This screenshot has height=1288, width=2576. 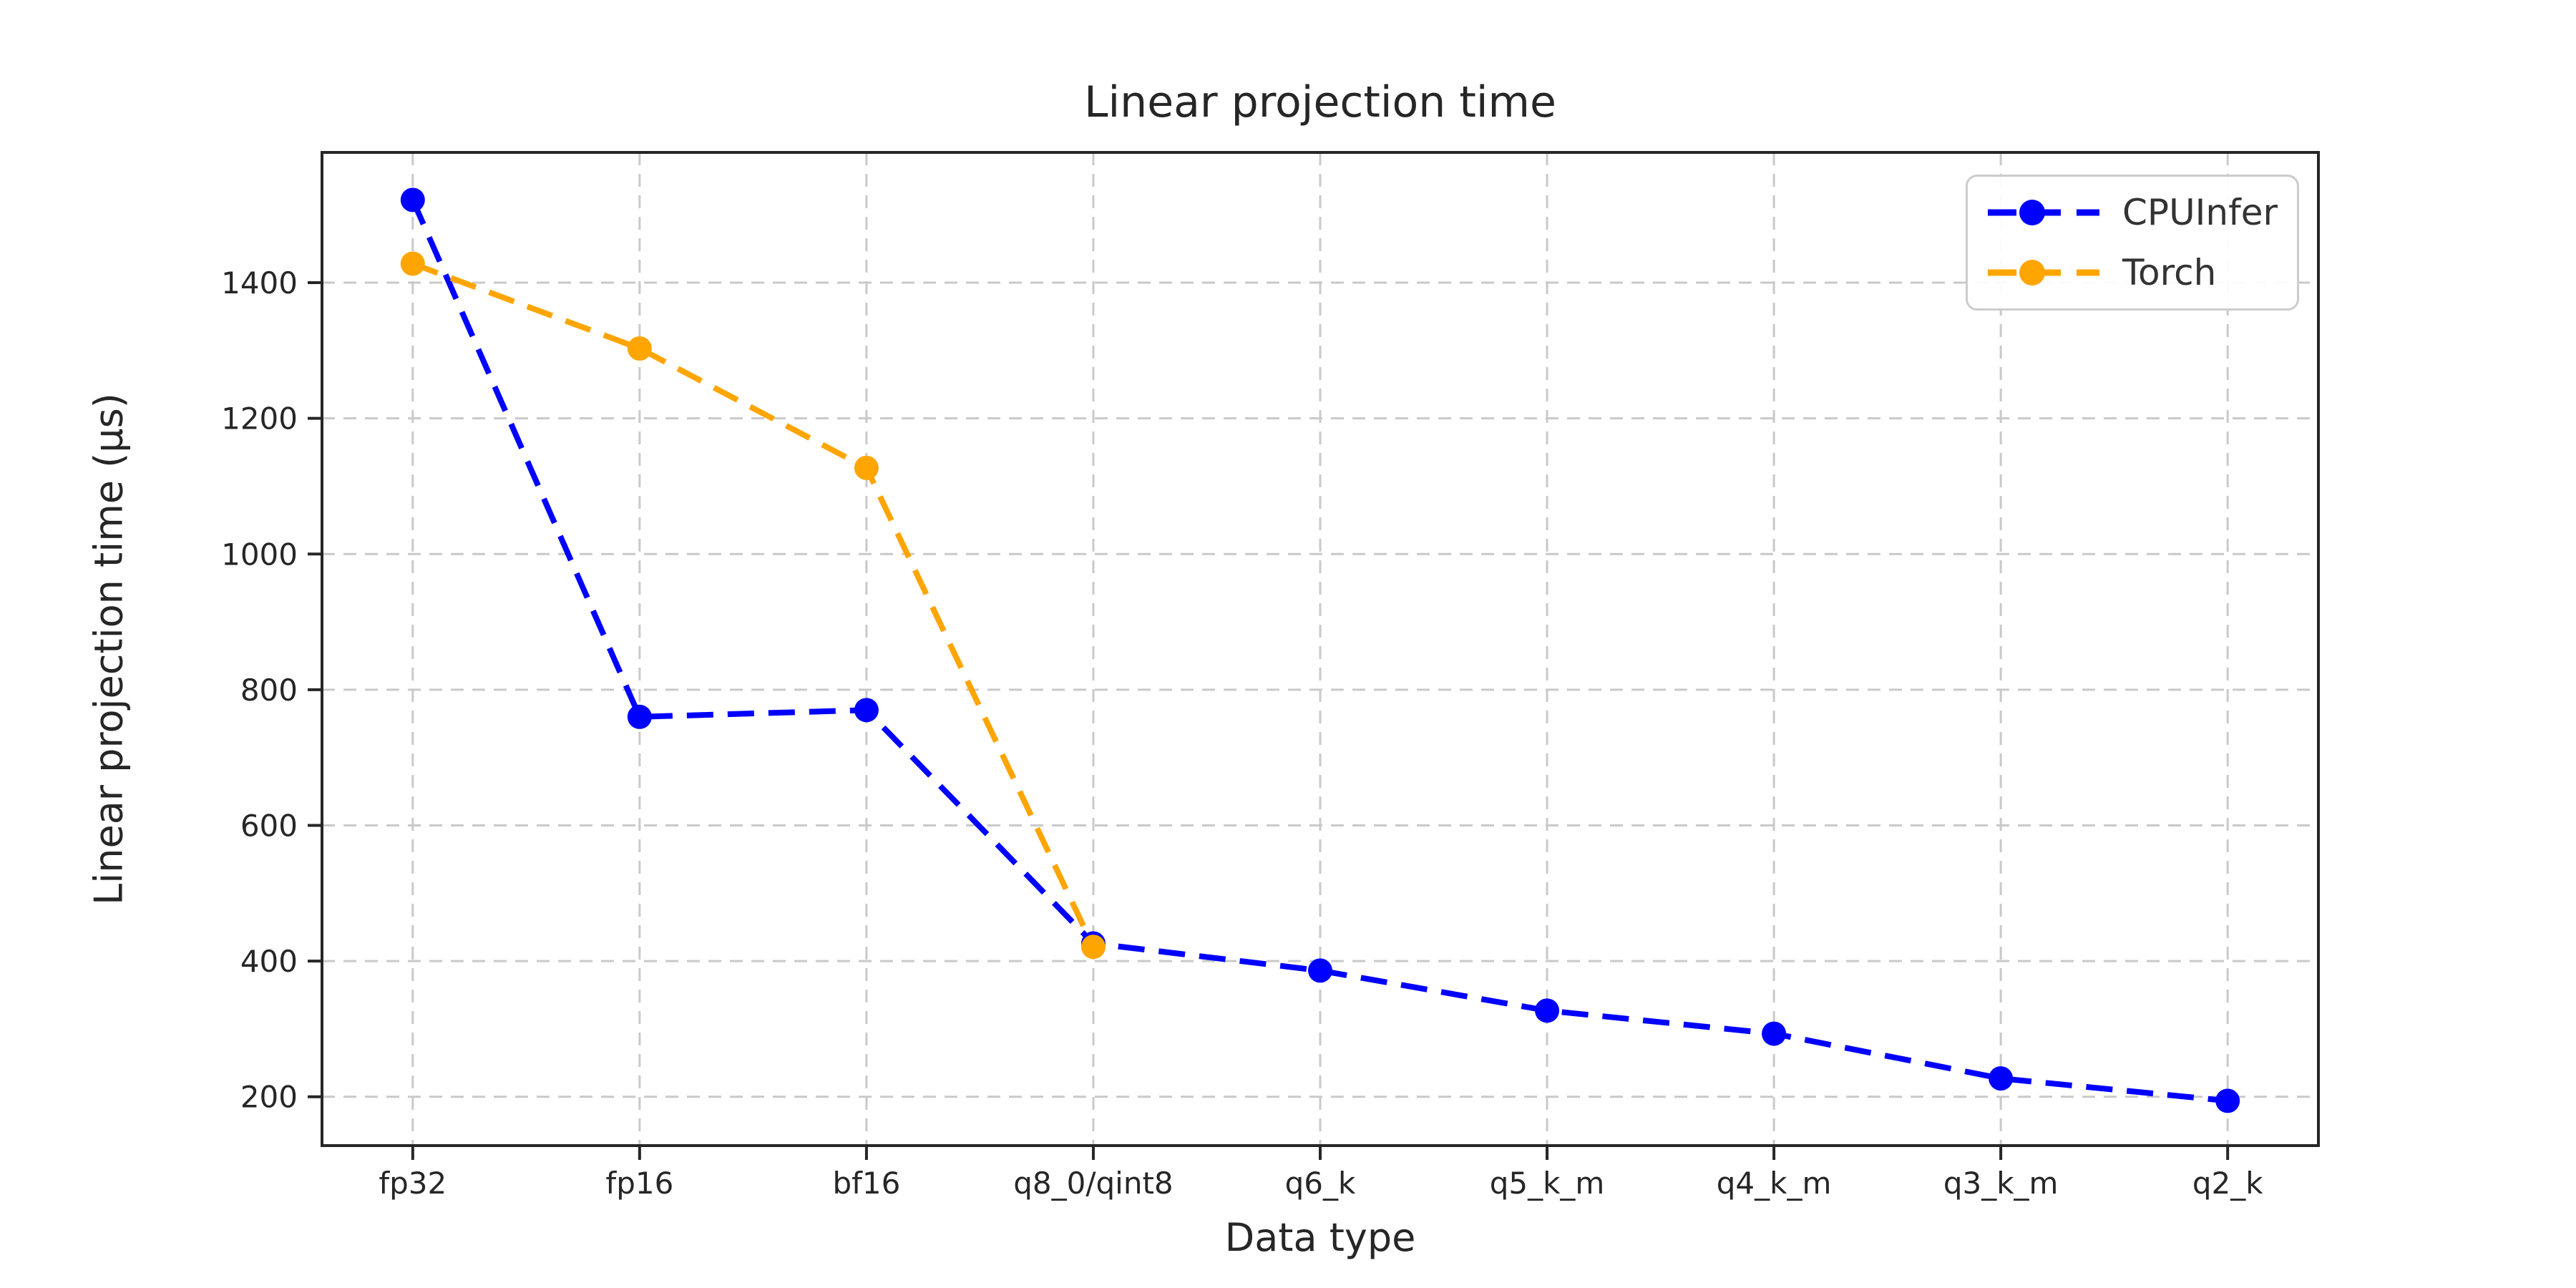 I want to click on x-axis-label: Data type, so click(x=1320, y=1237).